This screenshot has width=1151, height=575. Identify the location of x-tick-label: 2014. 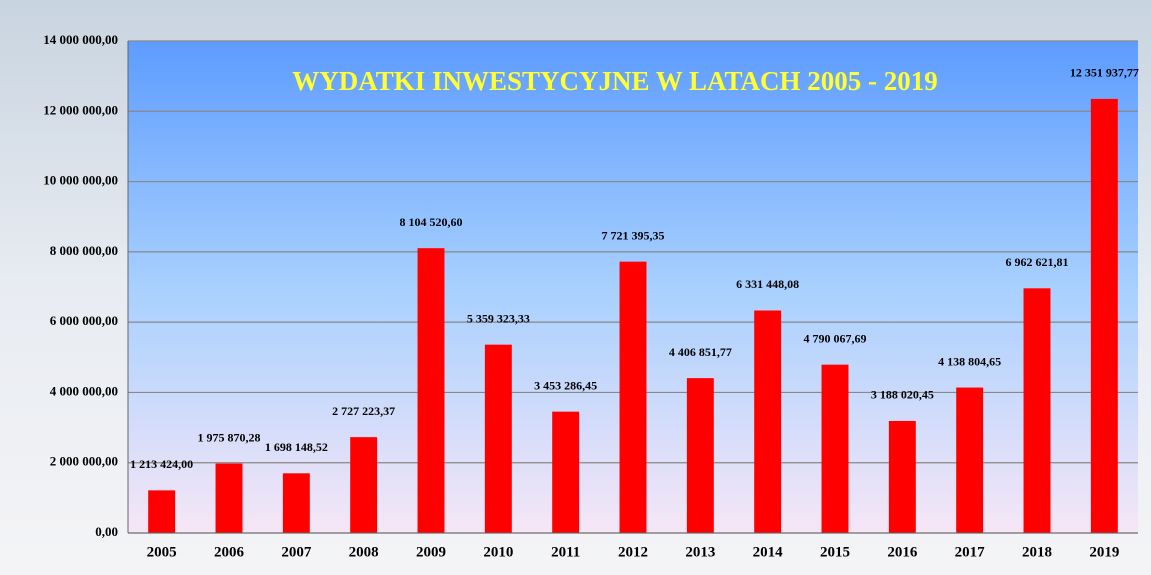
(768, 552).